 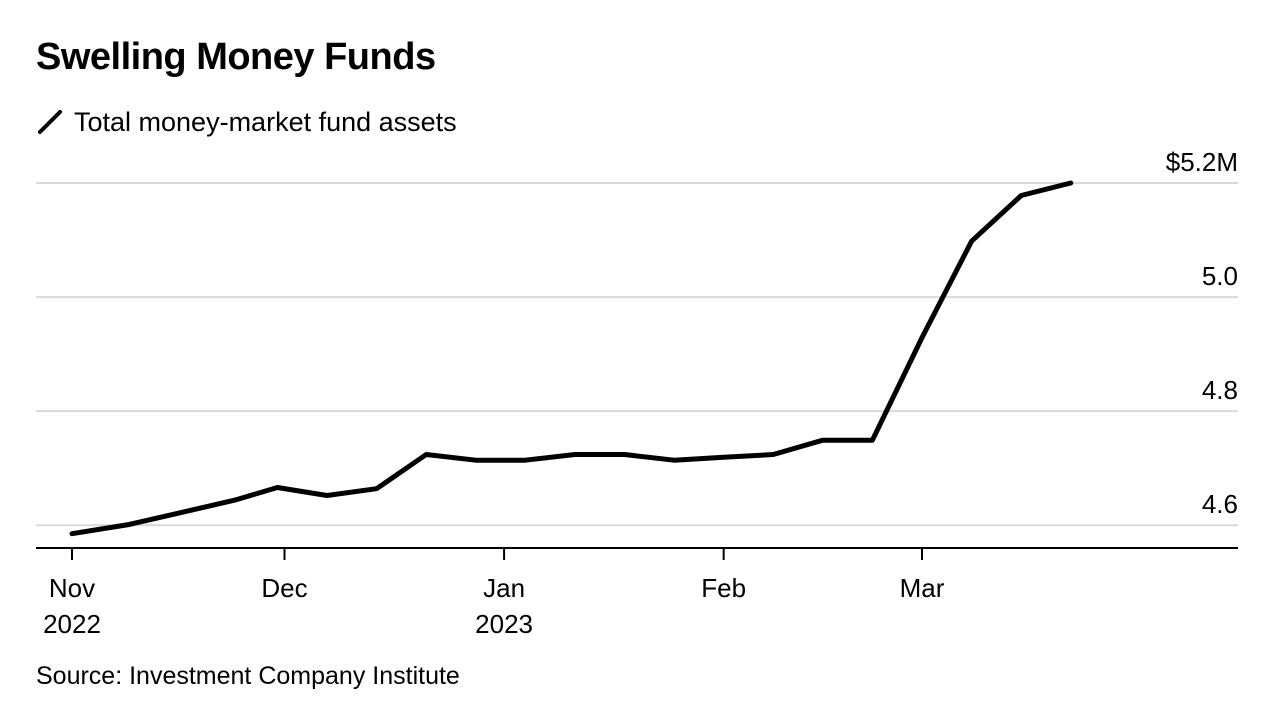 I want to click on chart-title: Swelling Money Funds, so click(x=236, y=57).